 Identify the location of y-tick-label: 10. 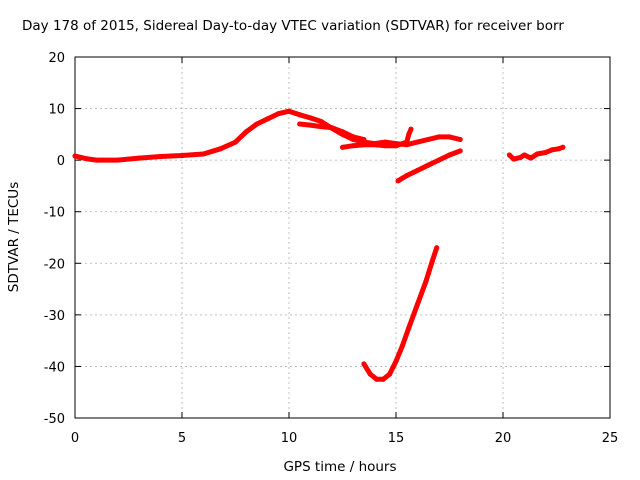
(56, 110).